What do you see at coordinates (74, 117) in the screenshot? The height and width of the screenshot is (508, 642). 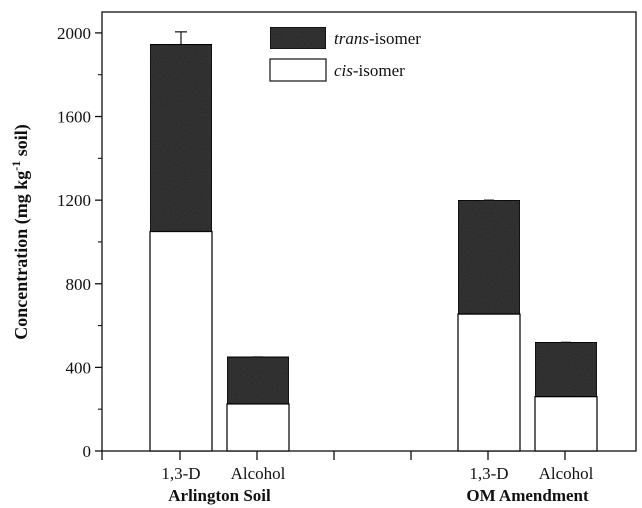 I see `y-tick-label-4: 1600` at bounding box center [74, 117].